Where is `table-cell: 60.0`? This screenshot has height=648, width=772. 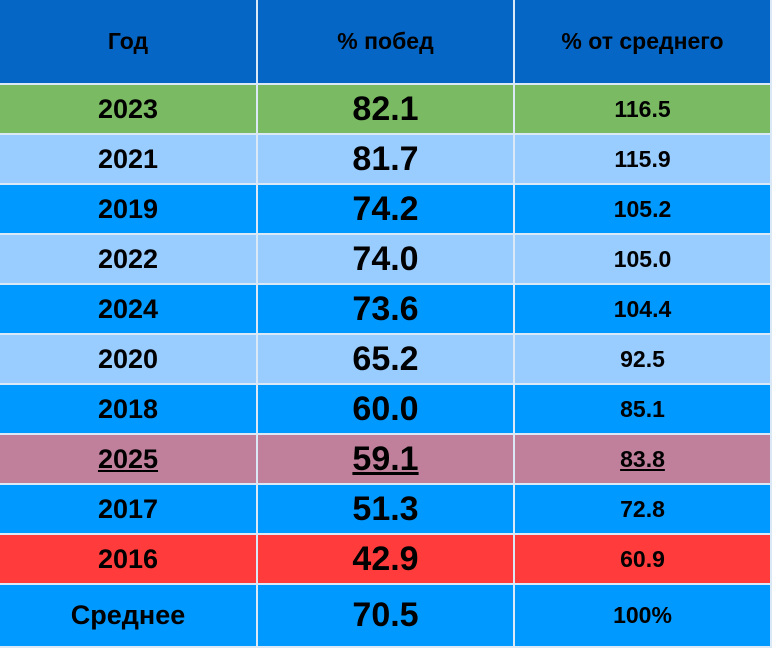
table-cell: 60.0 is located at coordinates (386, 410).